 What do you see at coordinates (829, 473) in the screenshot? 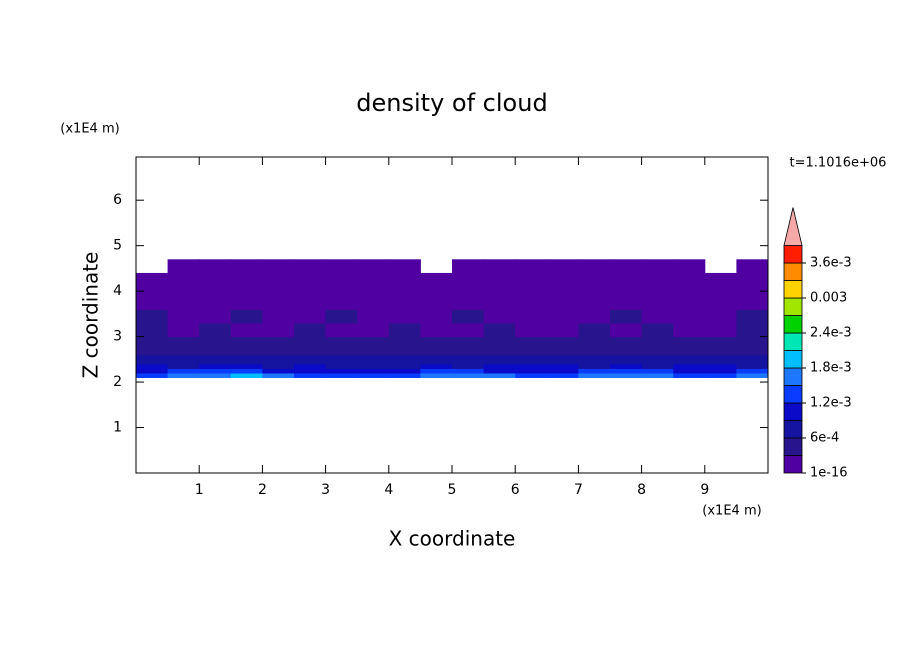
I see `colorbar-label: 1e-16` at bounding box center [829, 473].